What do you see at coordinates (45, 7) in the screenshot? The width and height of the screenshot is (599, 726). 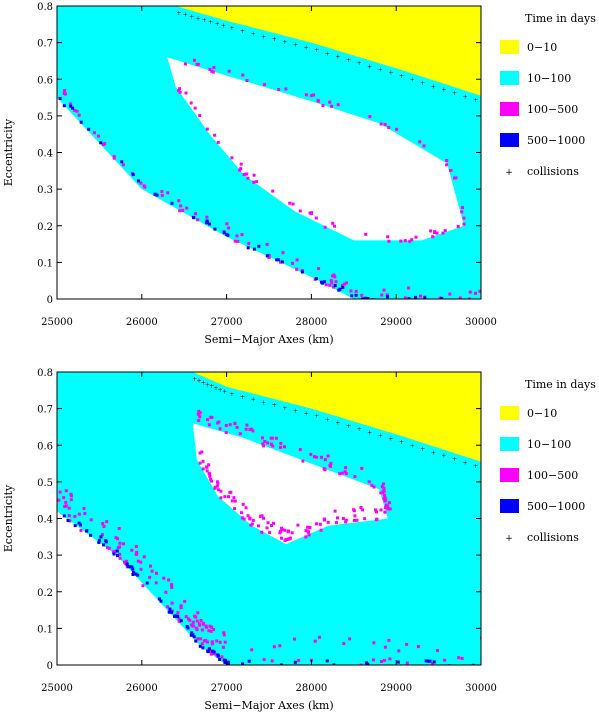 I see `y-tick-label: 0.8` at bounding box center [45, 7].